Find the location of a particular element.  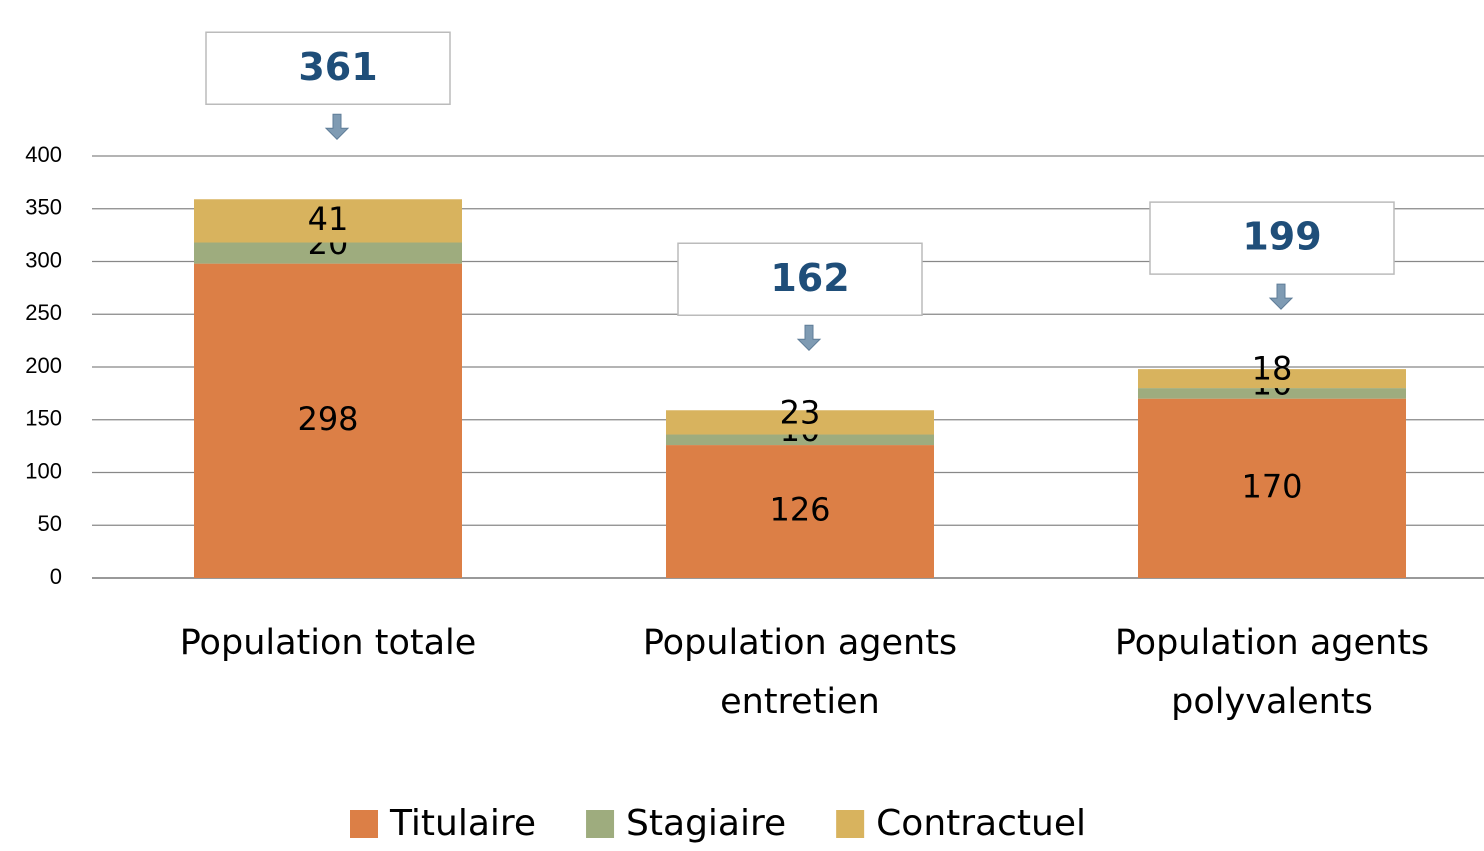

y-tick-label: 200 is located at coordinates (43, 365).